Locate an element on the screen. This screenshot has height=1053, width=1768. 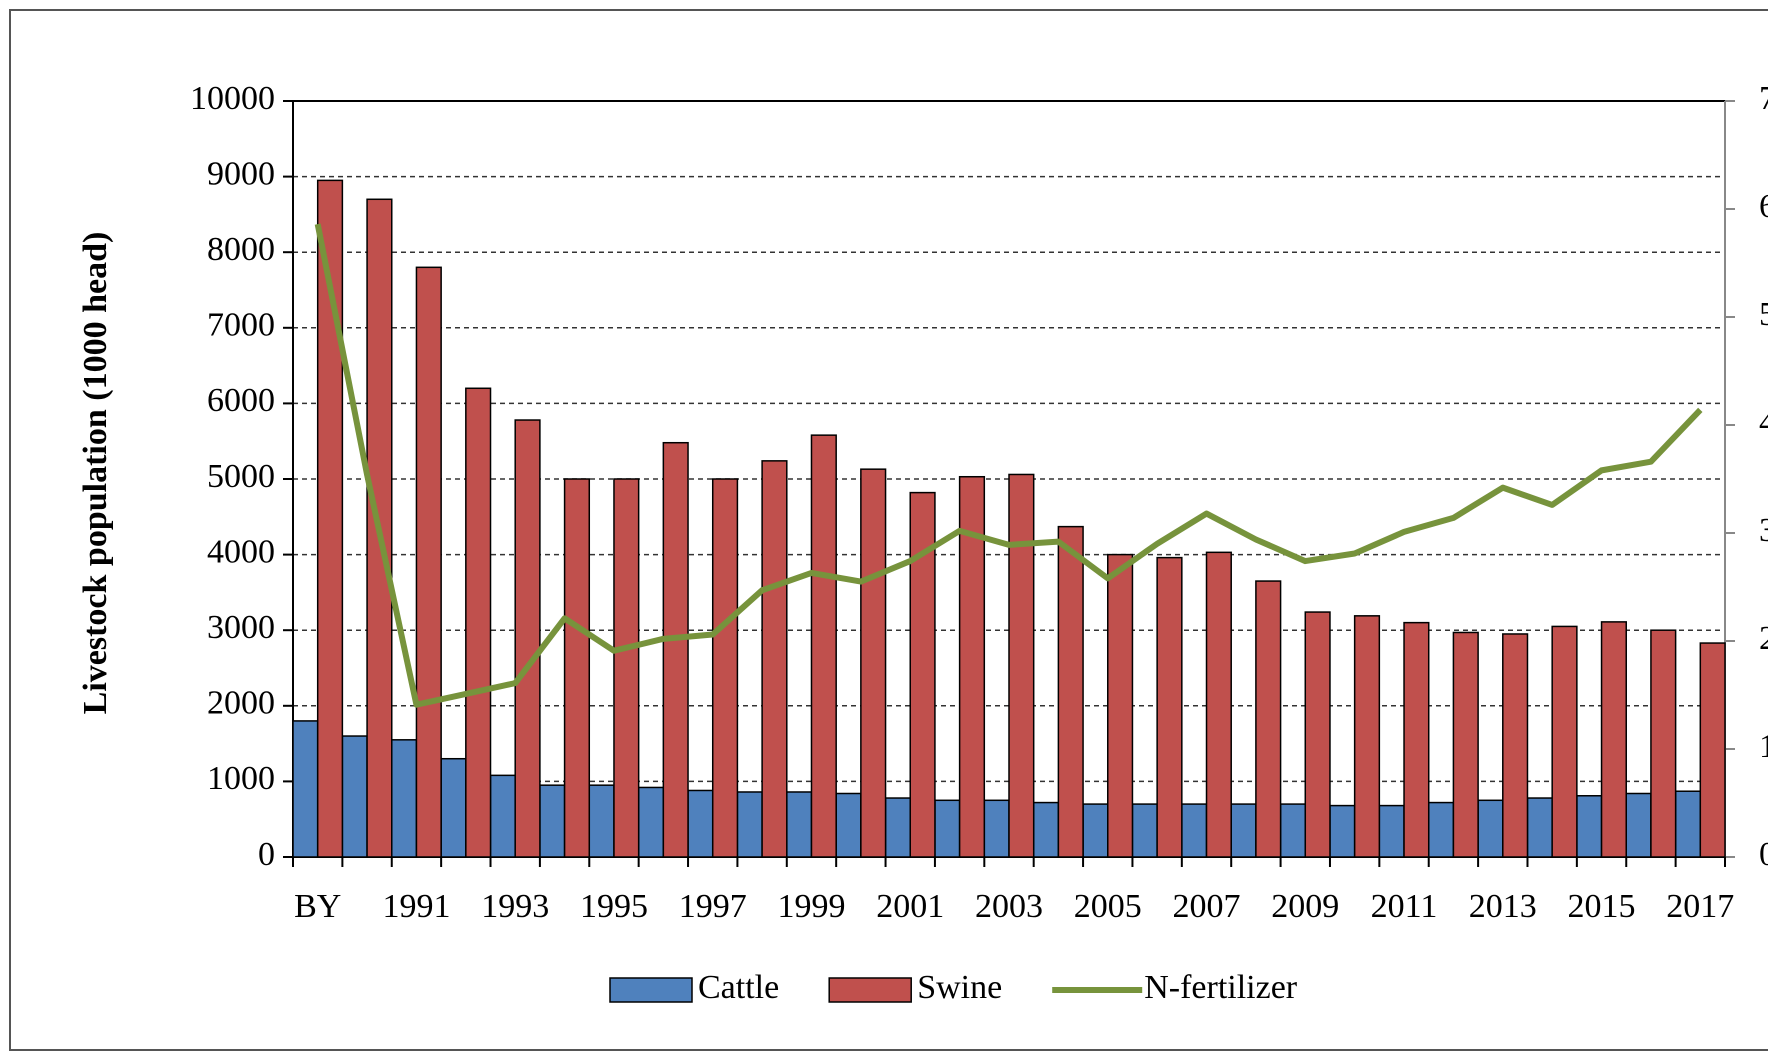
y2-tick-label: 6 is located at coordinates (1763, 206).